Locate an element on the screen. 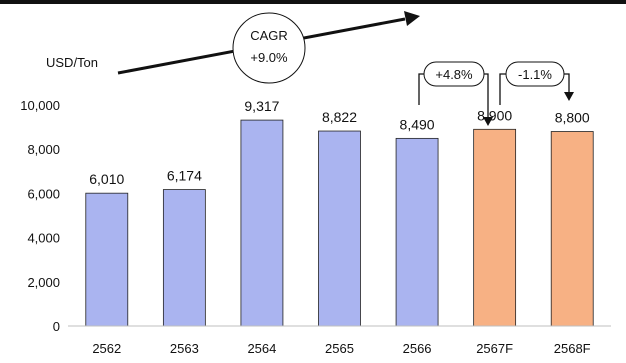  data-label: 8,822 is located at coordinates (339, 117).